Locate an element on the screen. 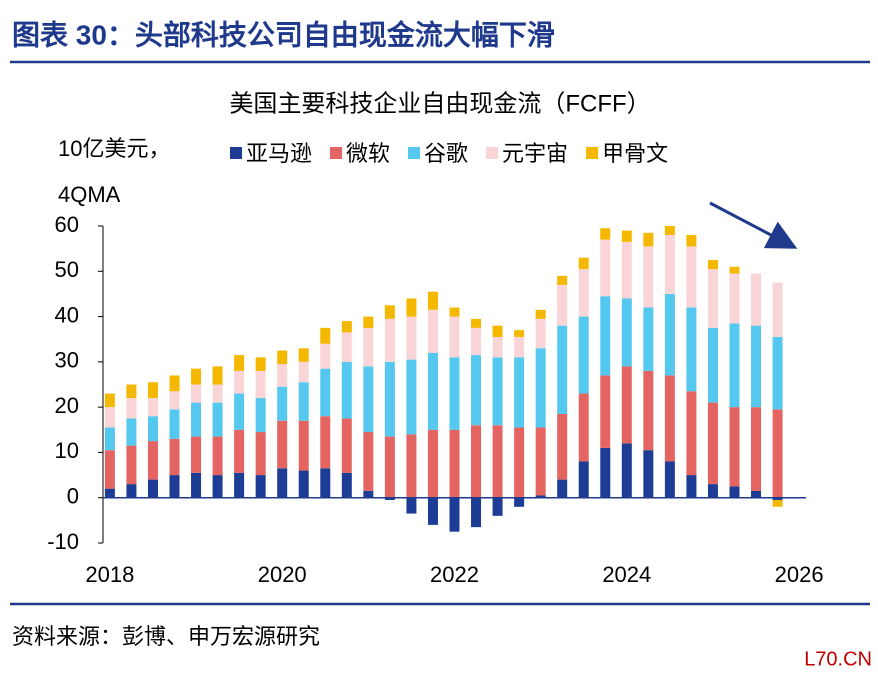 The width and height of the screenshot is (878, 678). legend-label: 甲骨文 is located at coordinates (635, 153).